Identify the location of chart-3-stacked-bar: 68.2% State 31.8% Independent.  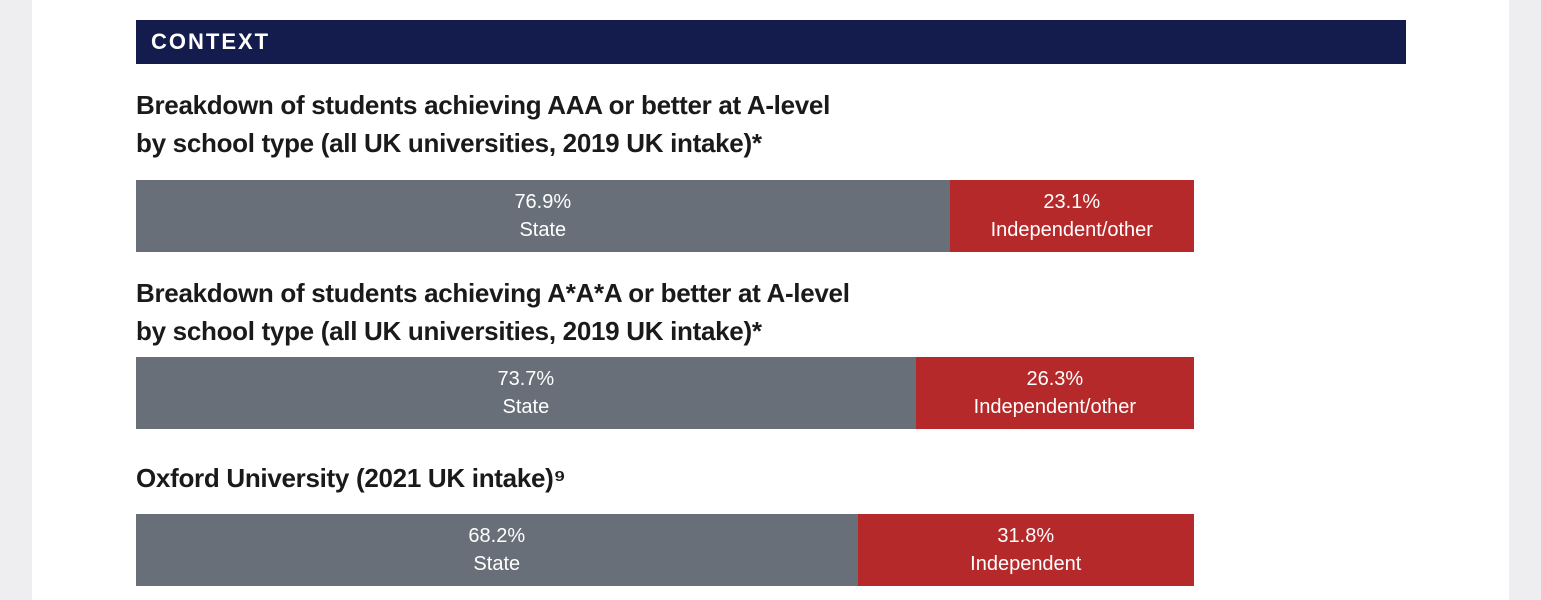
(665, 550).